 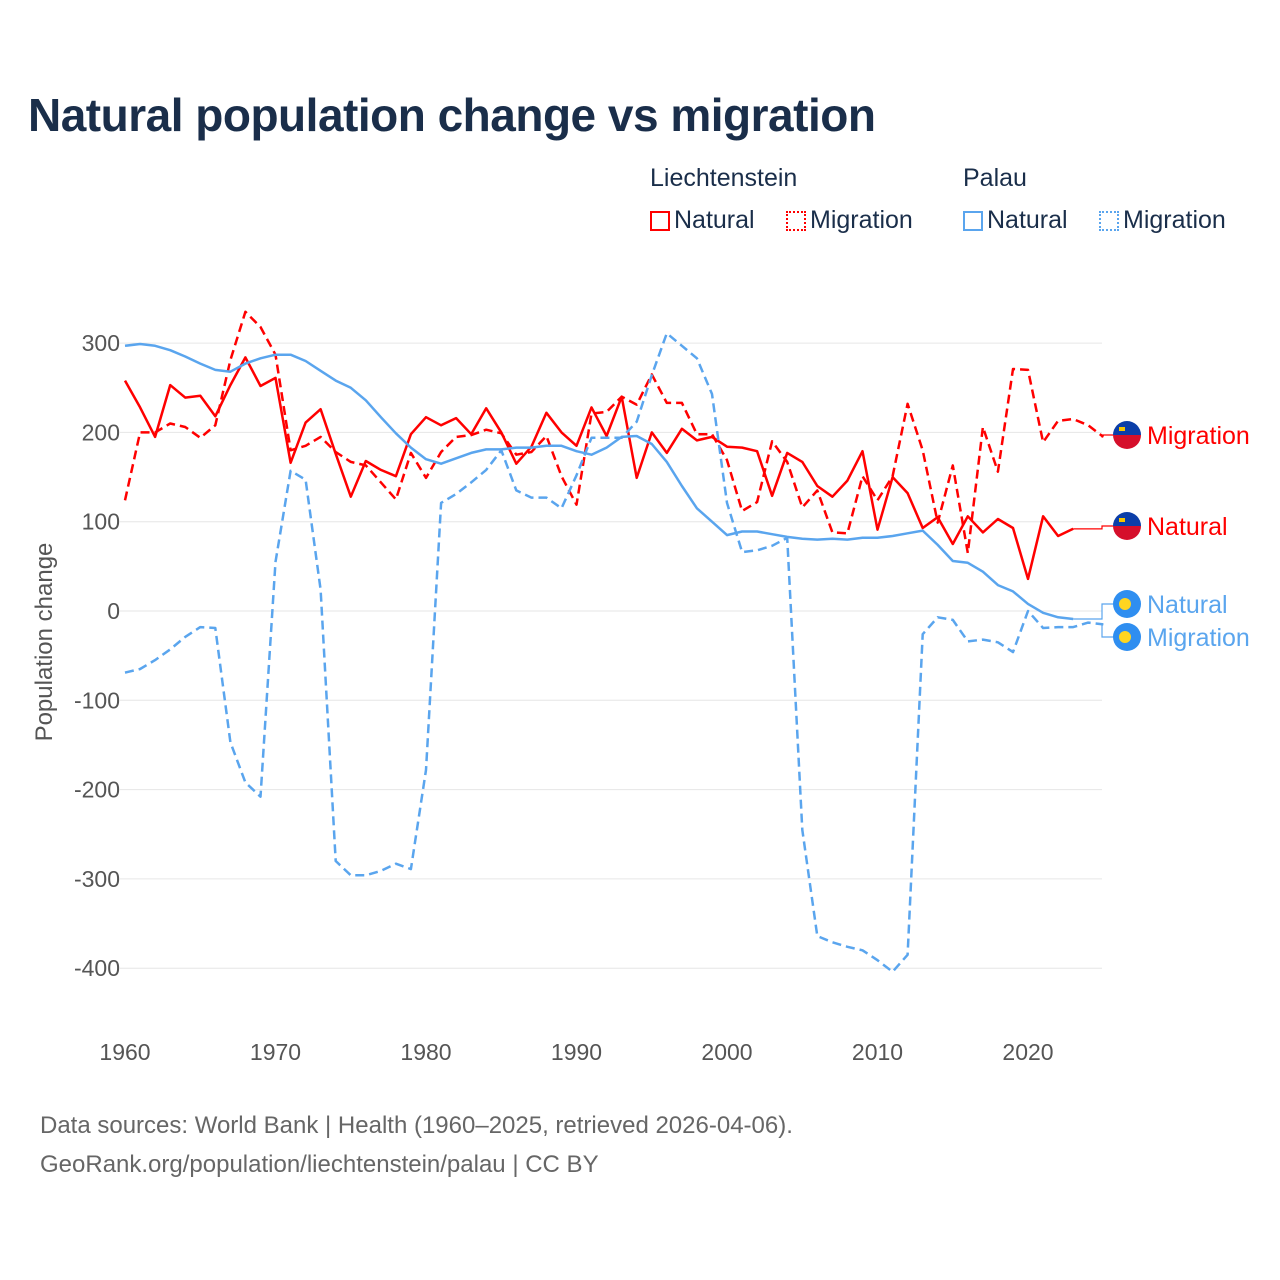 What do you see at coordinates (726, 1052) in the screenshot?
I see `x-tick-label: 2000` at bounding box center [726, 1052].